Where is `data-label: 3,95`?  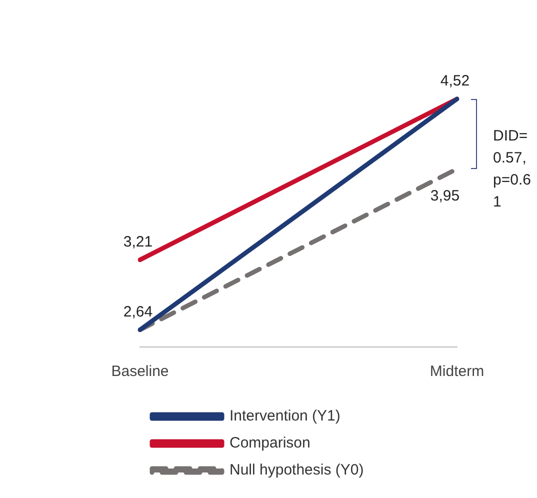 data-label: 3,95 is located at coordinates (445, 196).